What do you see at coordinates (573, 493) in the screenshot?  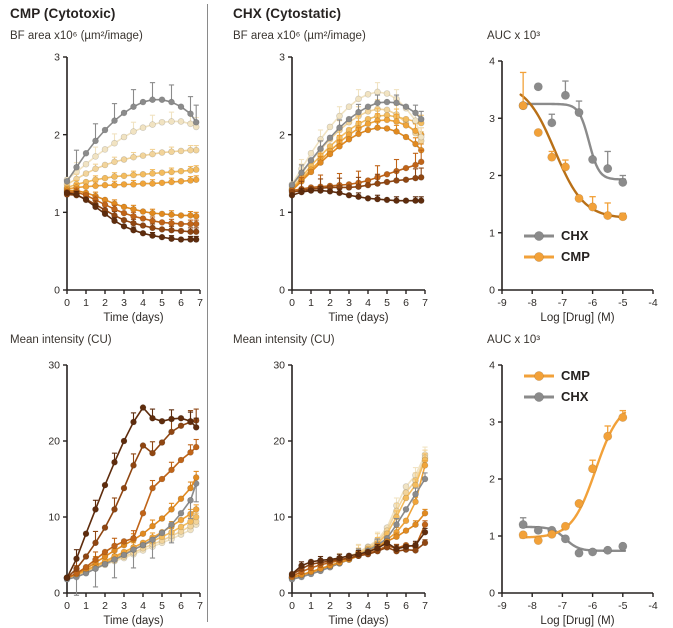 I see `chart-auc-intensity-dose-response: 0 1 2 3 4 -9 -8 -7 -6 -5 -4 Log [Drug] (M)` at bounding box center [573, 493].